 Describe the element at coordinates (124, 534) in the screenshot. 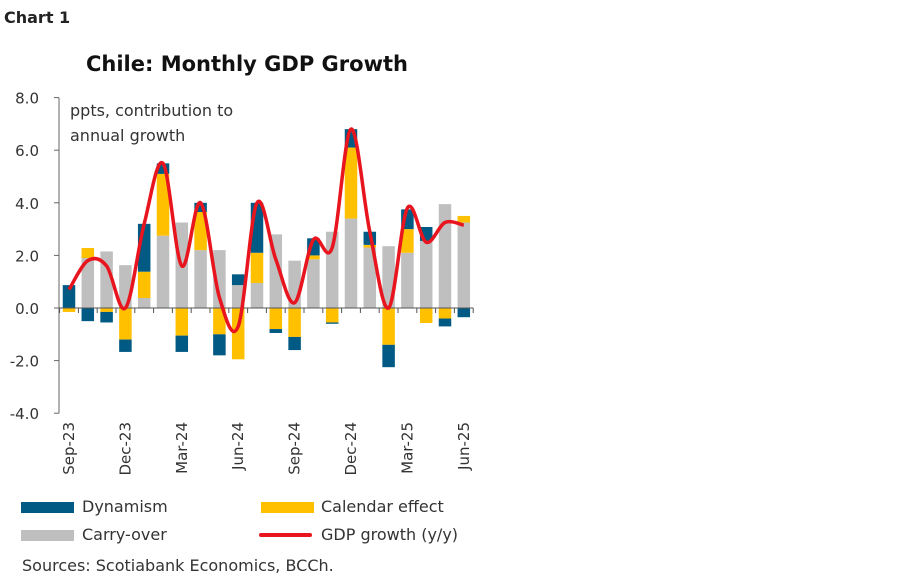

I see `legend-label-carry-over: Carry-over` at that location.